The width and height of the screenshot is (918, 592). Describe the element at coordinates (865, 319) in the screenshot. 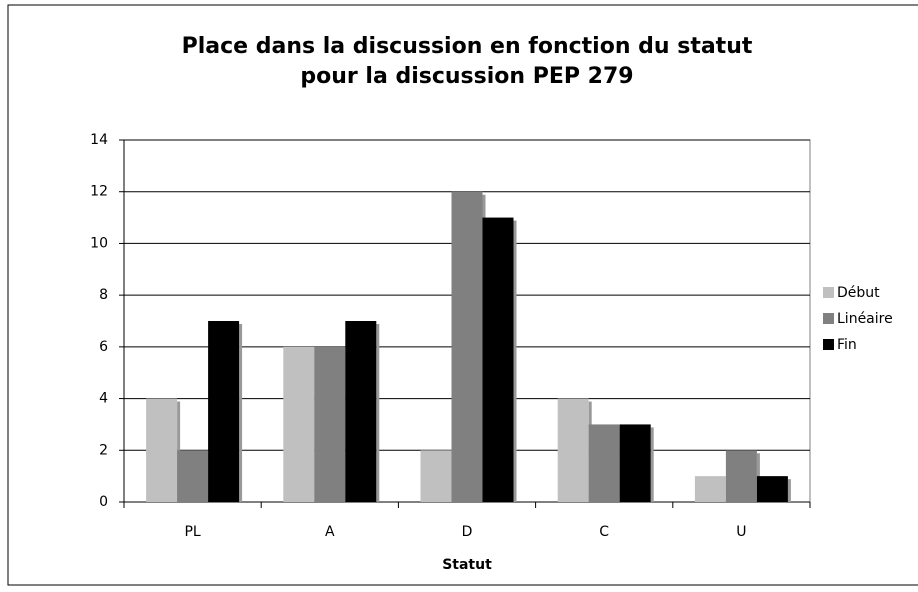

I see `legend-label: Linéaire` at that location.